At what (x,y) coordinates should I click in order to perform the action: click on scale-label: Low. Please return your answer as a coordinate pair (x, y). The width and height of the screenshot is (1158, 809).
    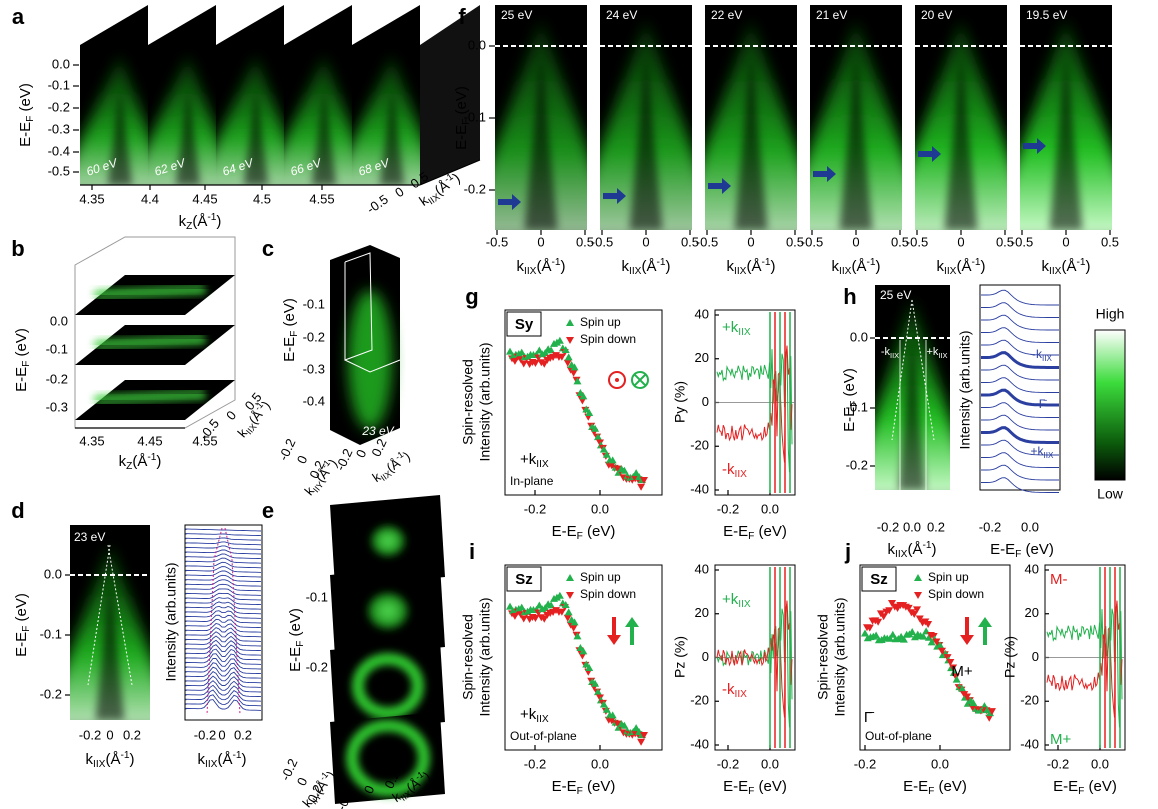
    Looking at the image, I should click on (1110, 494).